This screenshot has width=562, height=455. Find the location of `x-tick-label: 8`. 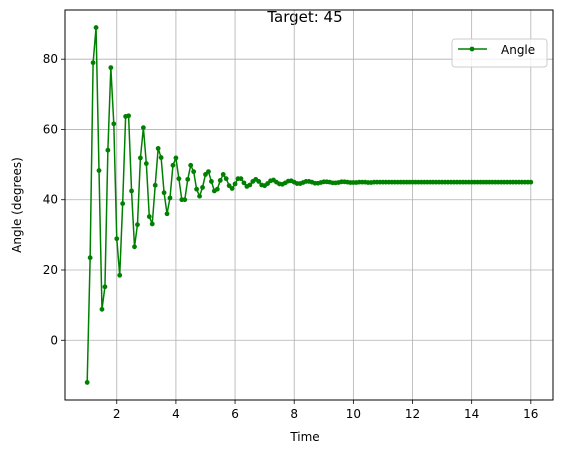

x-tick-label: 8 is located at coordinates (294, 414).